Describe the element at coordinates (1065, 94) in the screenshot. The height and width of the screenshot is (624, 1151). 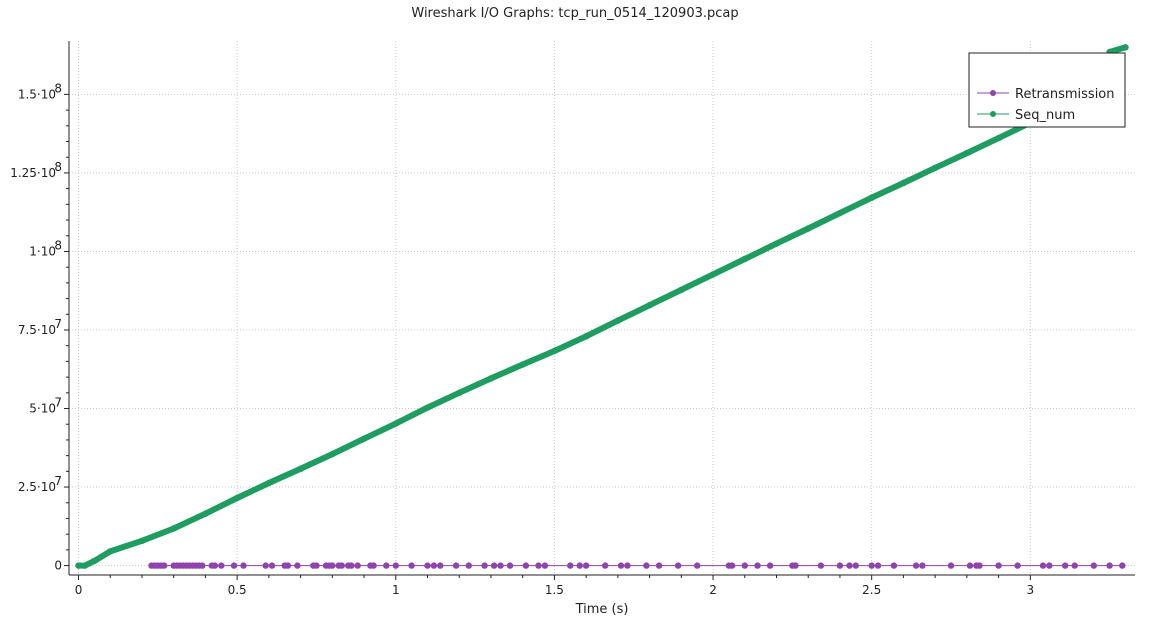
I see `legend-retransmission-label: Retransmission` at that location.